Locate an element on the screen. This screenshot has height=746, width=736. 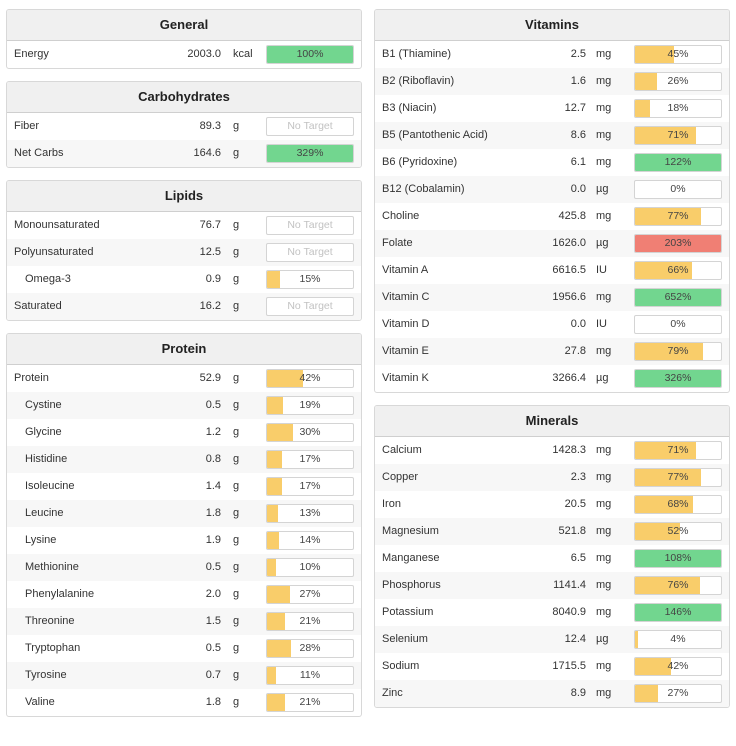
nutrient-row-manganese: Manganese 6.5 mg 108% is located at coordinates (552, 558).